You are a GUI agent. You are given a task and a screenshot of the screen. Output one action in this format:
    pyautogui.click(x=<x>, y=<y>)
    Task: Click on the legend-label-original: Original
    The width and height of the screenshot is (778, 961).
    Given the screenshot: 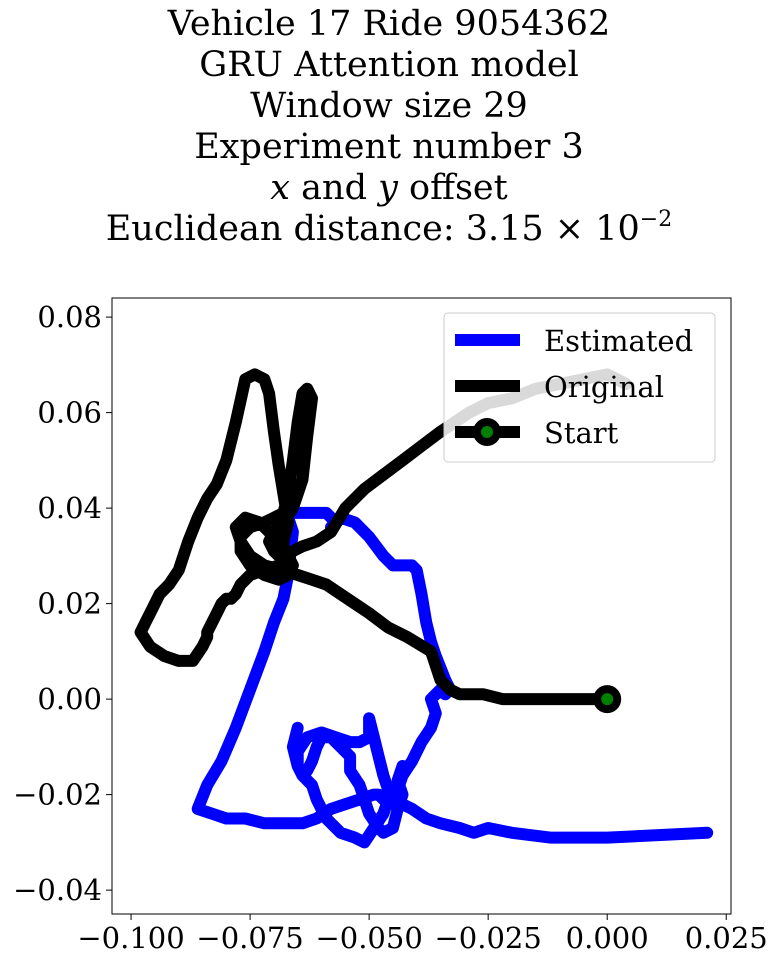 What is the action you would take?
    pyautogui.click(x=604, y=387)
    